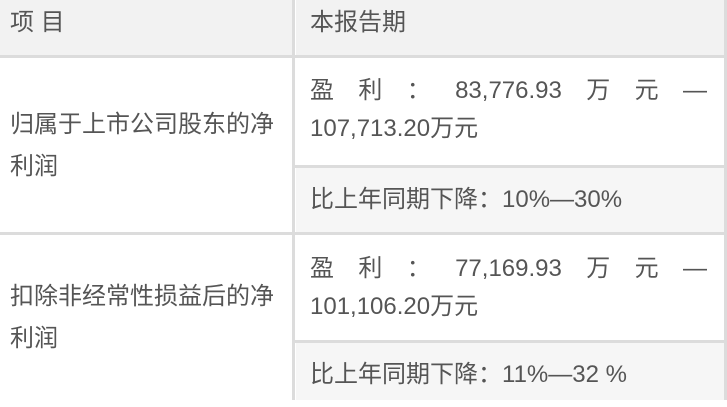 Image resolution: width=727 pixels, height=407 pixels. I want to click on profit-line2: 101,106.20万元, so click(394, 306).